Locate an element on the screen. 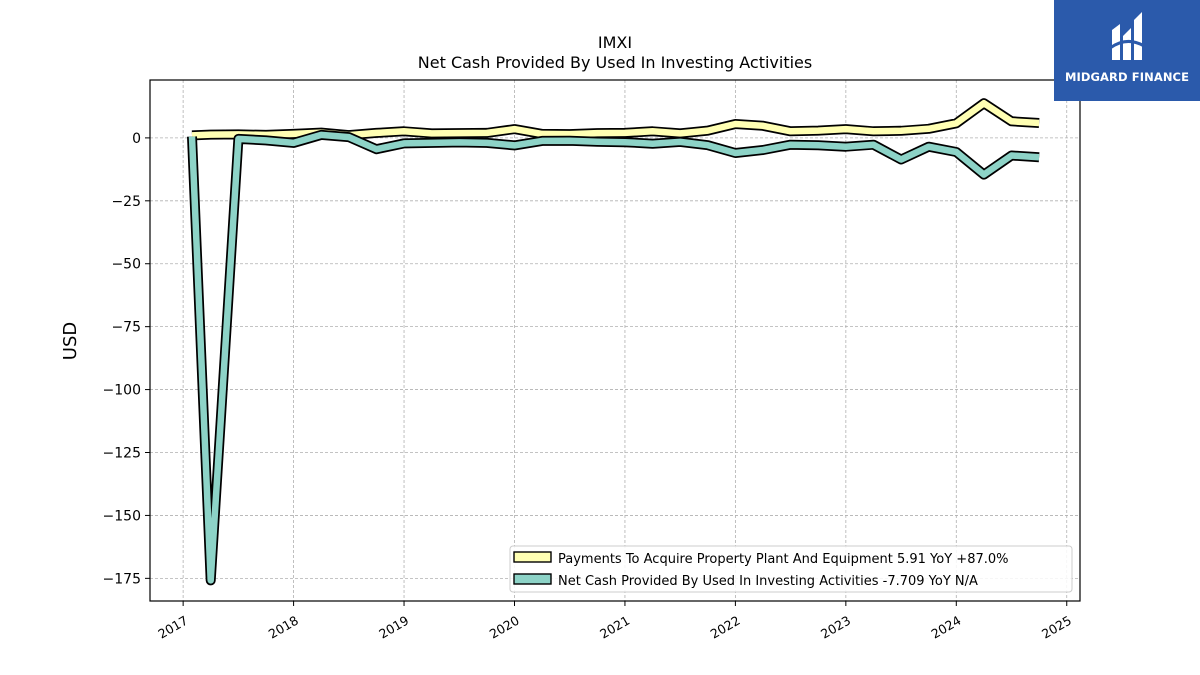 This screenshot has width=1200, height=675. x-tick-label: 2022 is located at coordinates (725, 627).